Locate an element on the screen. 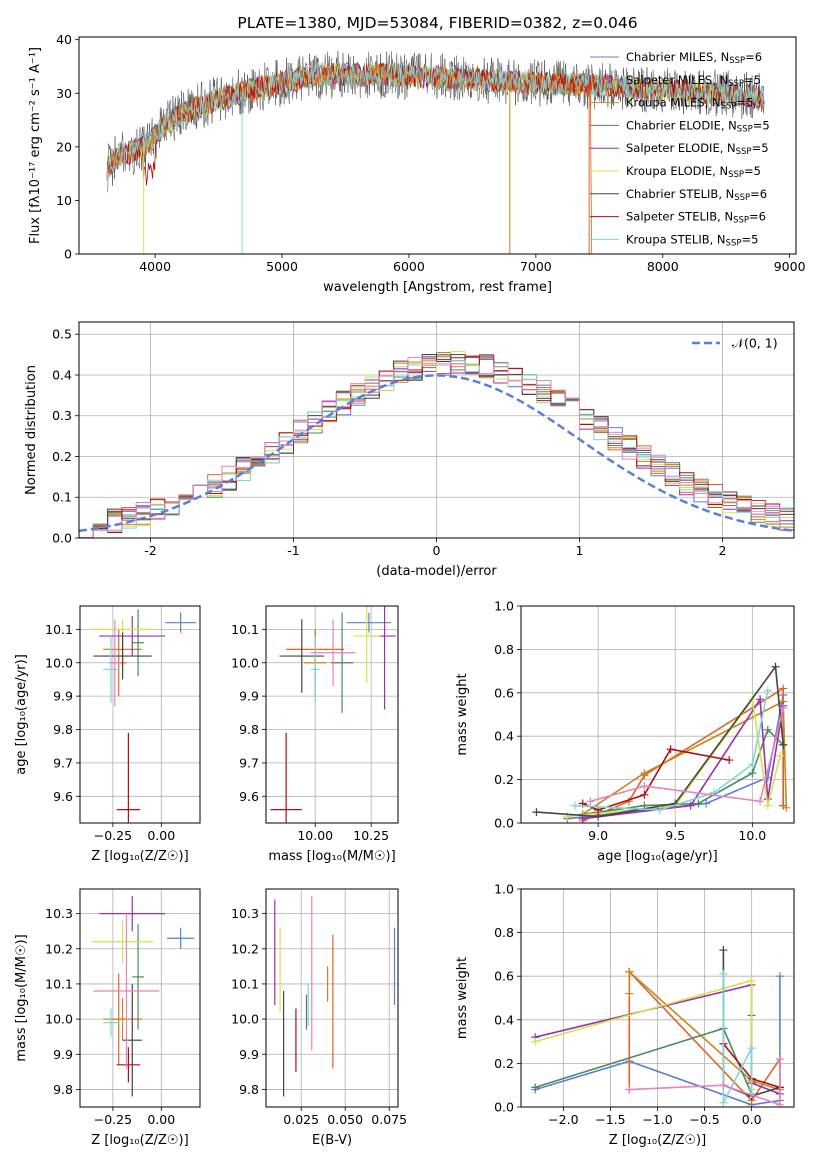  legend-label-main: Chabrier MILES, N is located at coordinates (677, 57).